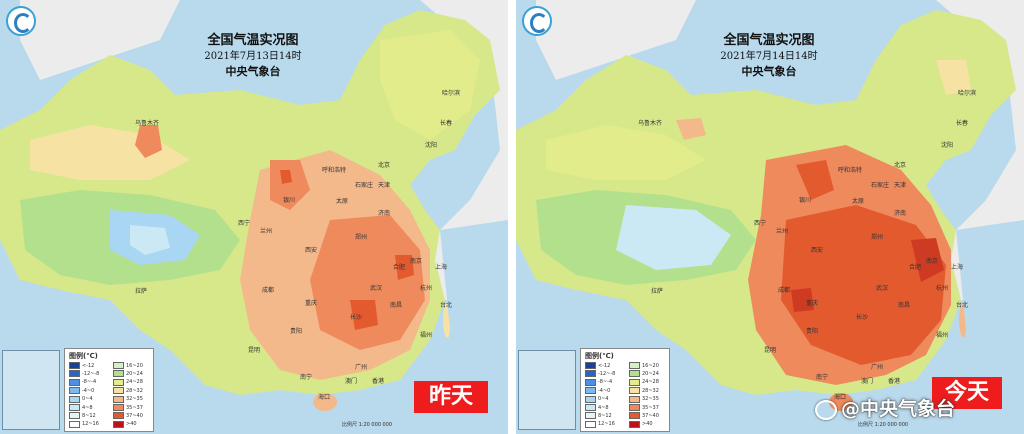 The height and width of the screenshot is (434, 1024). I want to click on legend-label: 32~35, so click(134, 399).